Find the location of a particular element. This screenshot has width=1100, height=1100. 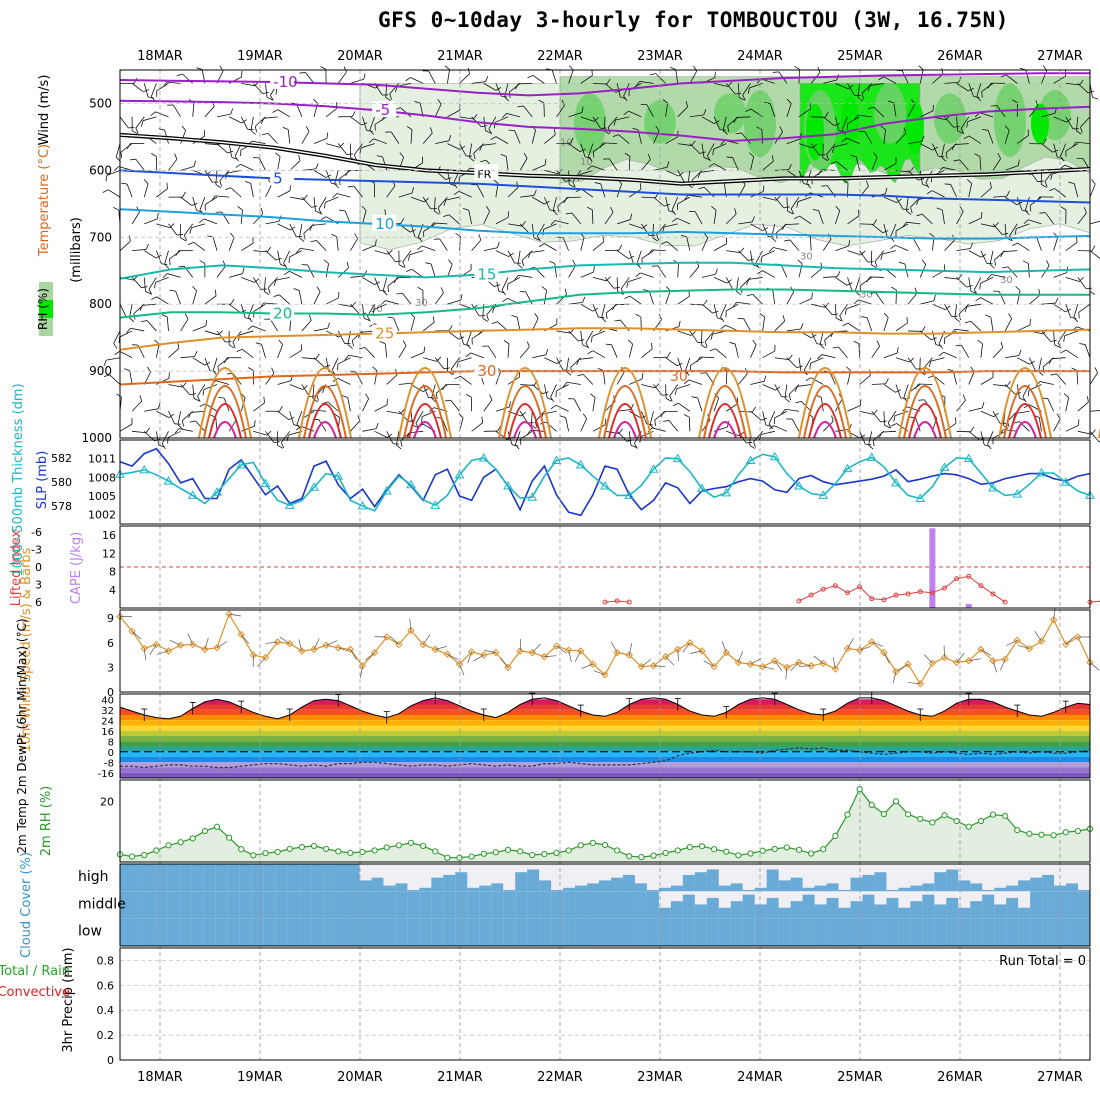

cloud-cell-bg is located at coordinates (749, 878).